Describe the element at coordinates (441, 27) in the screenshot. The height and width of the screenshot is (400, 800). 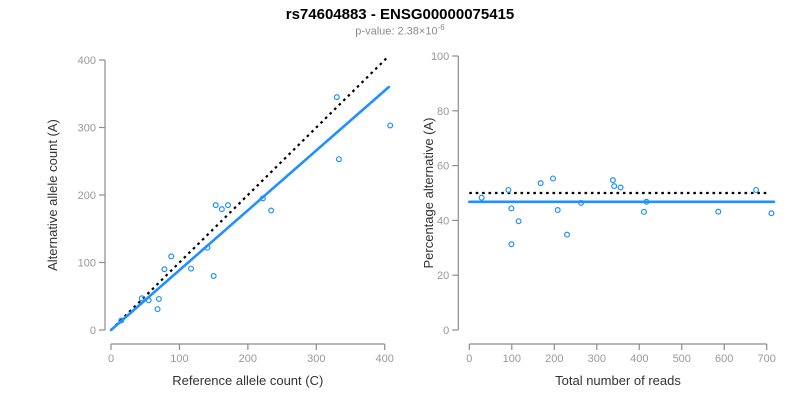
I see `pvalue-exponent: -6` at that location.